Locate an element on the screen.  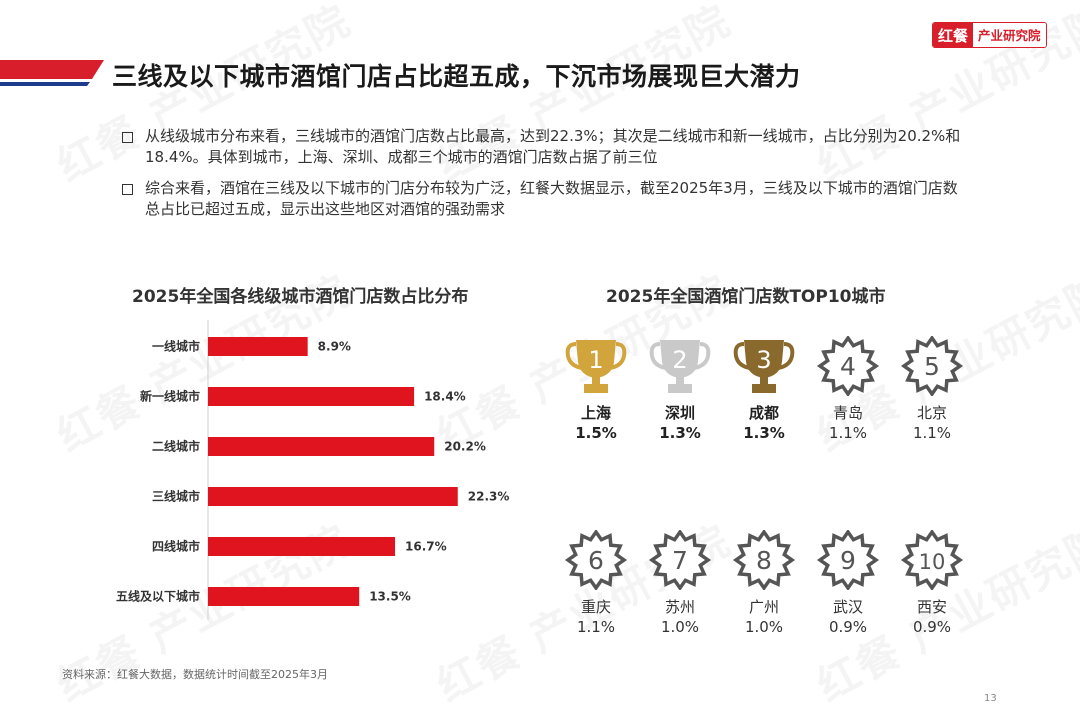
rank-badge-icon: 6 is located at coordinates (596, 560).